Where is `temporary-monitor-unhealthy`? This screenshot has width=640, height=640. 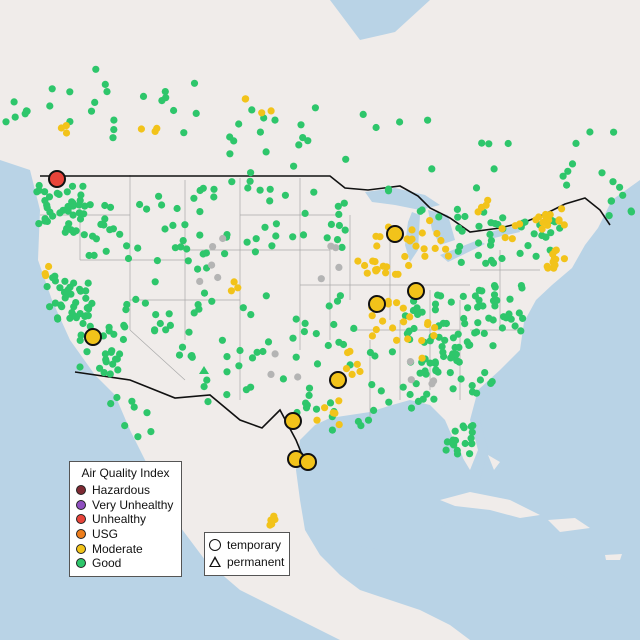
temporary-monitor-unhealthy is located at coordinates (57, 179).